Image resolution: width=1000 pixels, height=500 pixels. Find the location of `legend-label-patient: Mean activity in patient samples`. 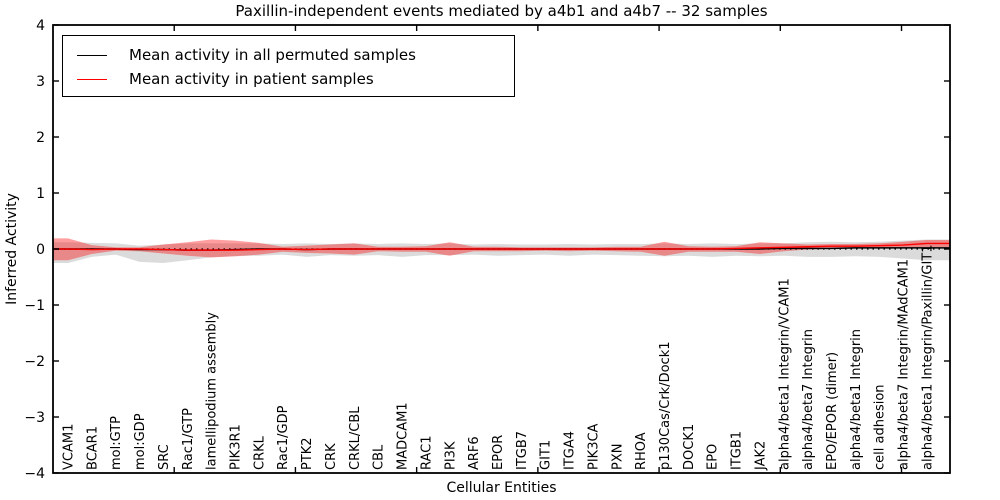

legend-label-patient: Mean activity in patient samples is located at coordinates (251, 79).